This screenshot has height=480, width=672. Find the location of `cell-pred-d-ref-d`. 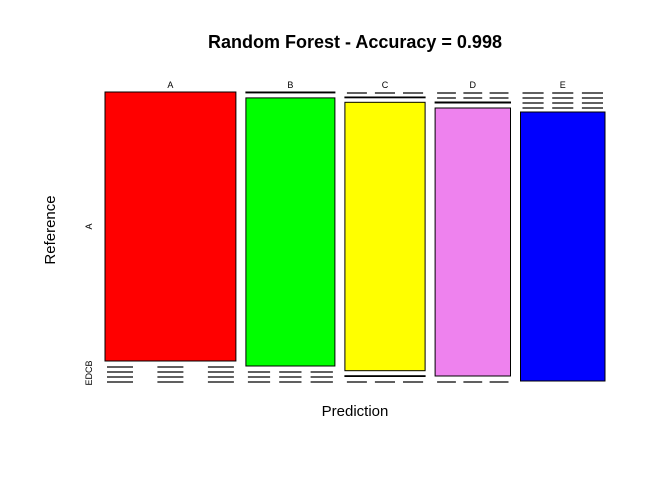

cell-pred-d-ref-d is located at coordinates (473, 242).